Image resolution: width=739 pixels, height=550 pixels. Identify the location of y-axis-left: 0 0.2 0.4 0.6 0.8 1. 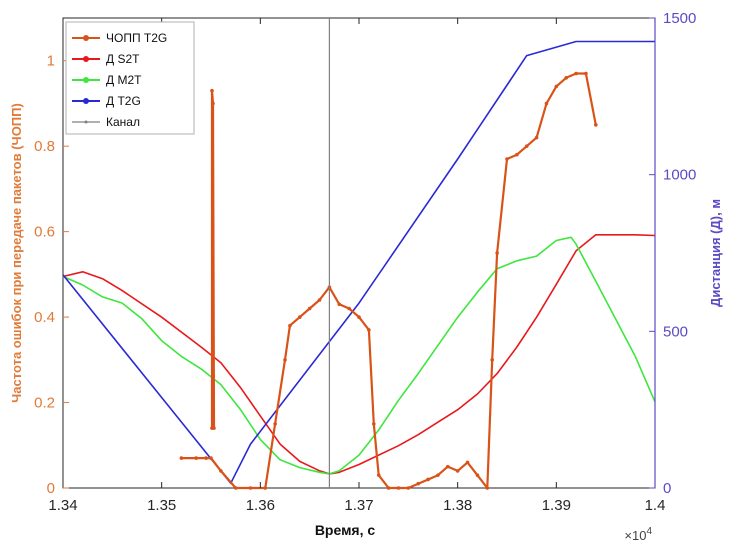
(51, 275).